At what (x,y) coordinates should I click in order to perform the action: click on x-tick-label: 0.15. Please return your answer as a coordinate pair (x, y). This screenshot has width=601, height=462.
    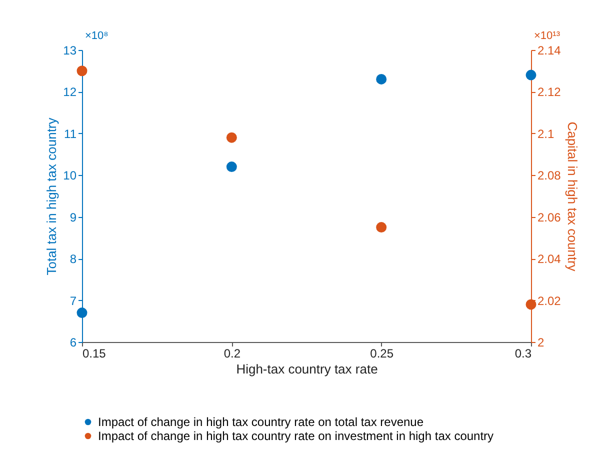
    Looking at the image, I should click on (94, 353).